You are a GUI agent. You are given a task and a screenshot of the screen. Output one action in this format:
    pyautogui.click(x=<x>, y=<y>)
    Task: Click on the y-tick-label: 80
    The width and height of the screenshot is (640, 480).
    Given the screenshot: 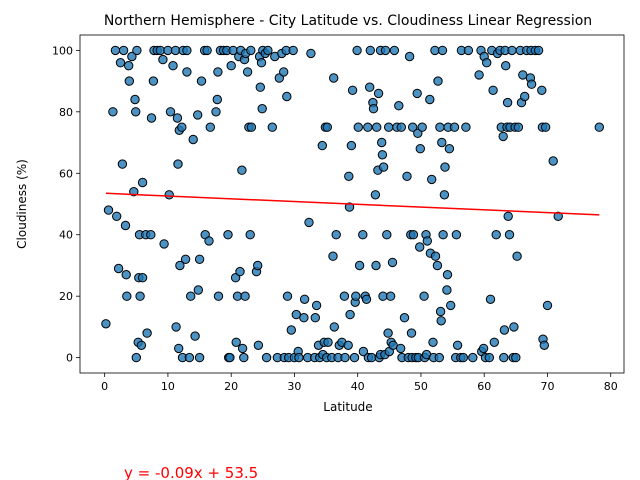 What is the action you would take?
    pyautogui.click(x=66, y=112)
    